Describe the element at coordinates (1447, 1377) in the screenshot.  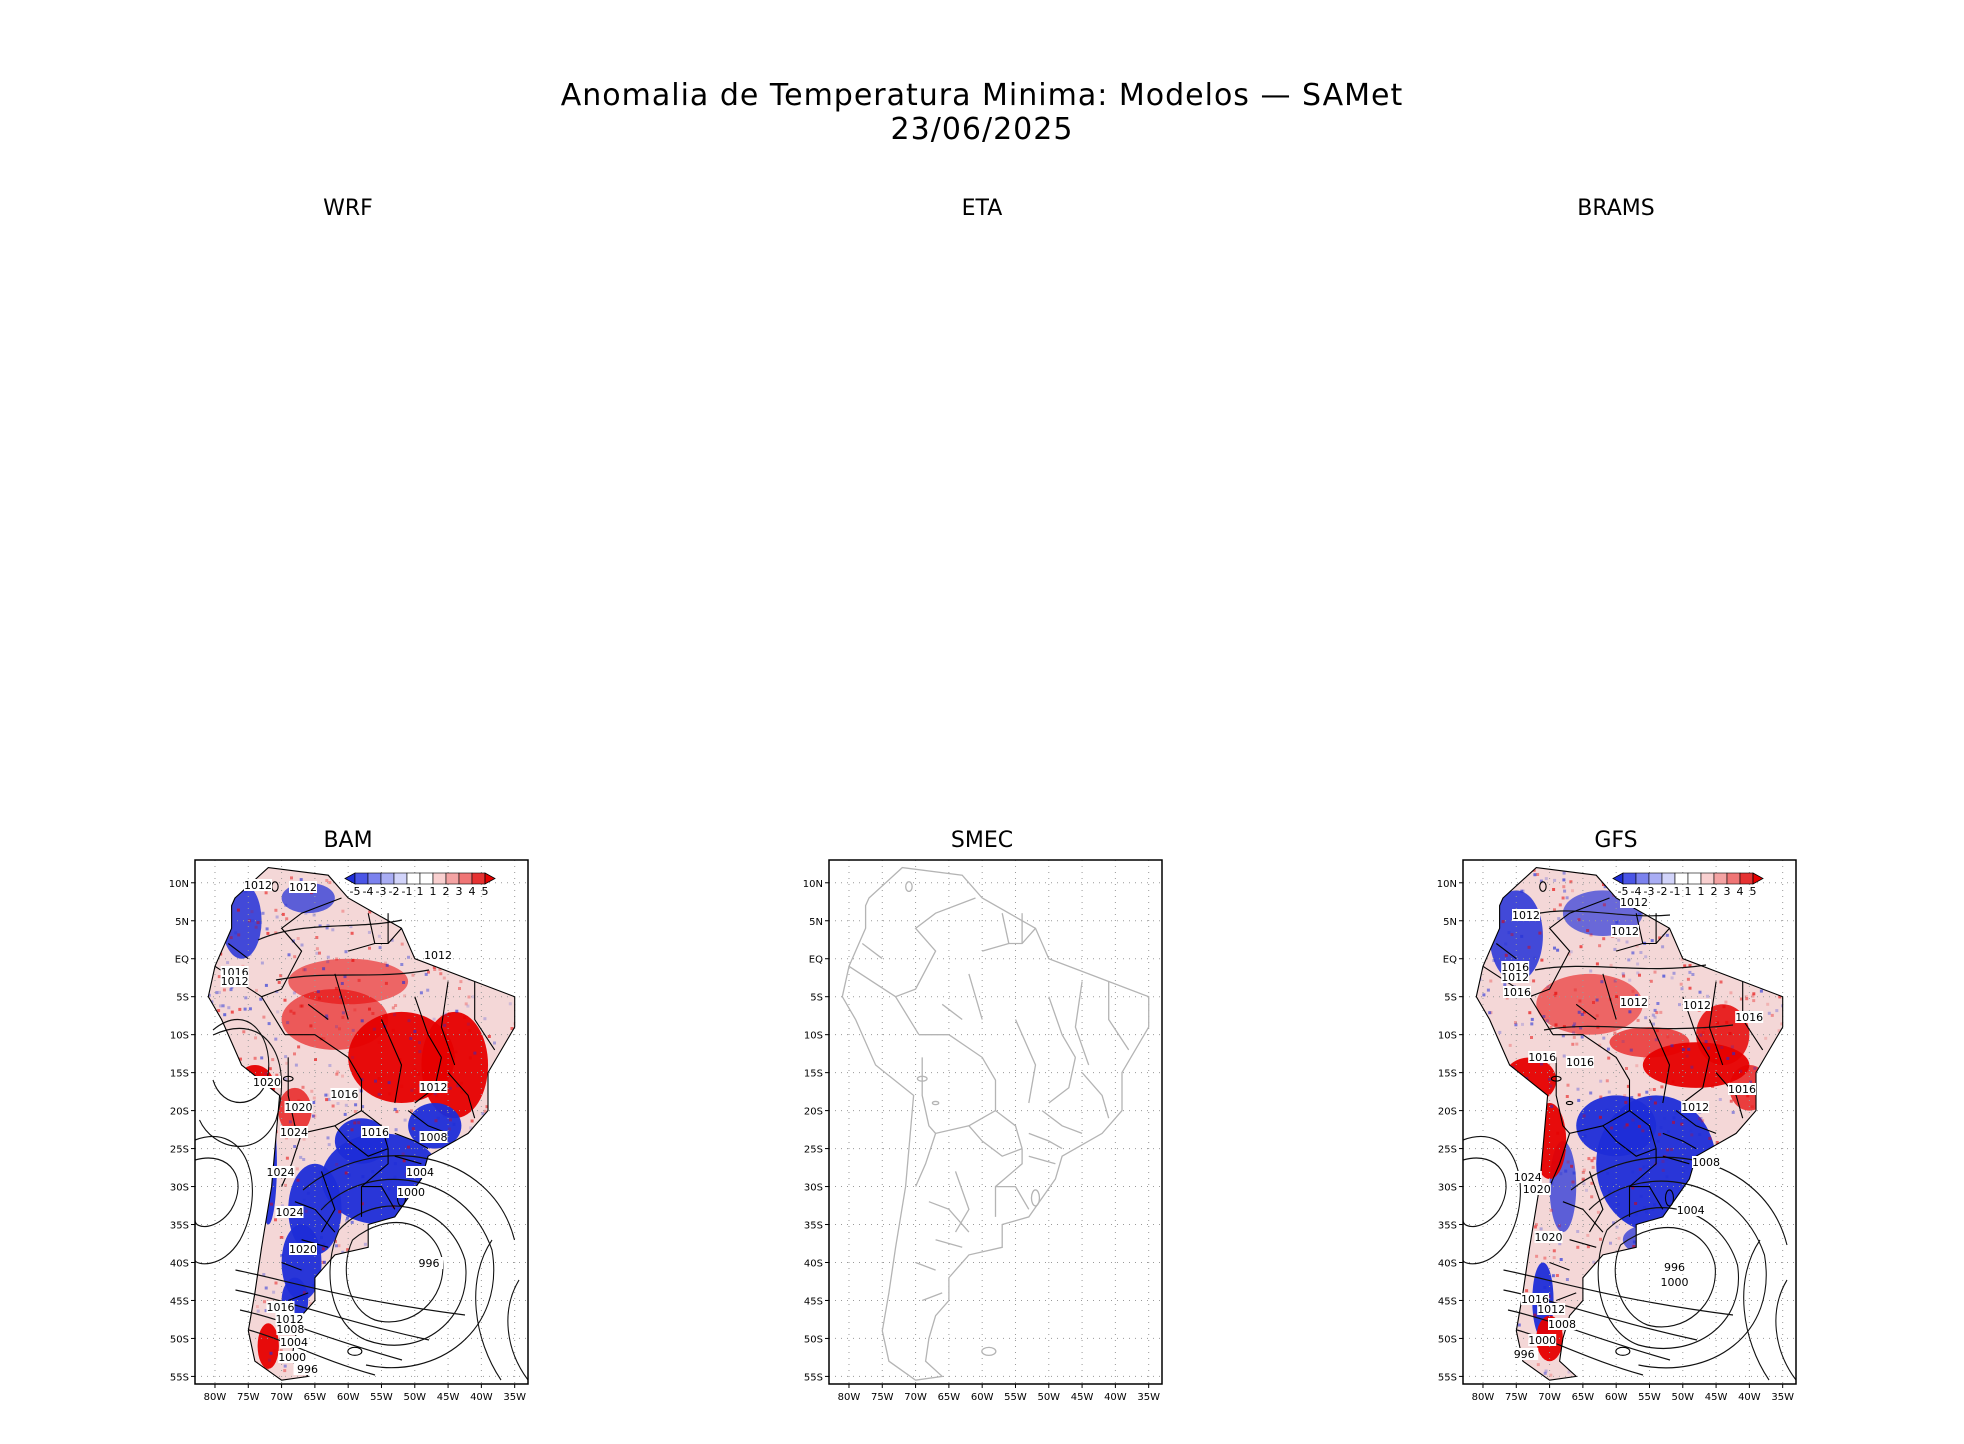
I see `lat-tick-label: 55S` at that location.